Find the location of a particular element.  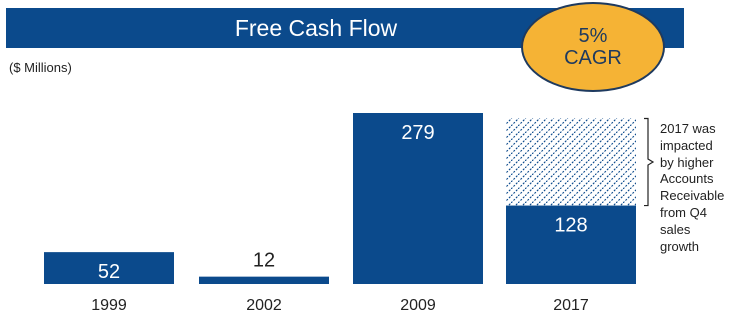

bar-1999 is located at coordinates (109, 268).